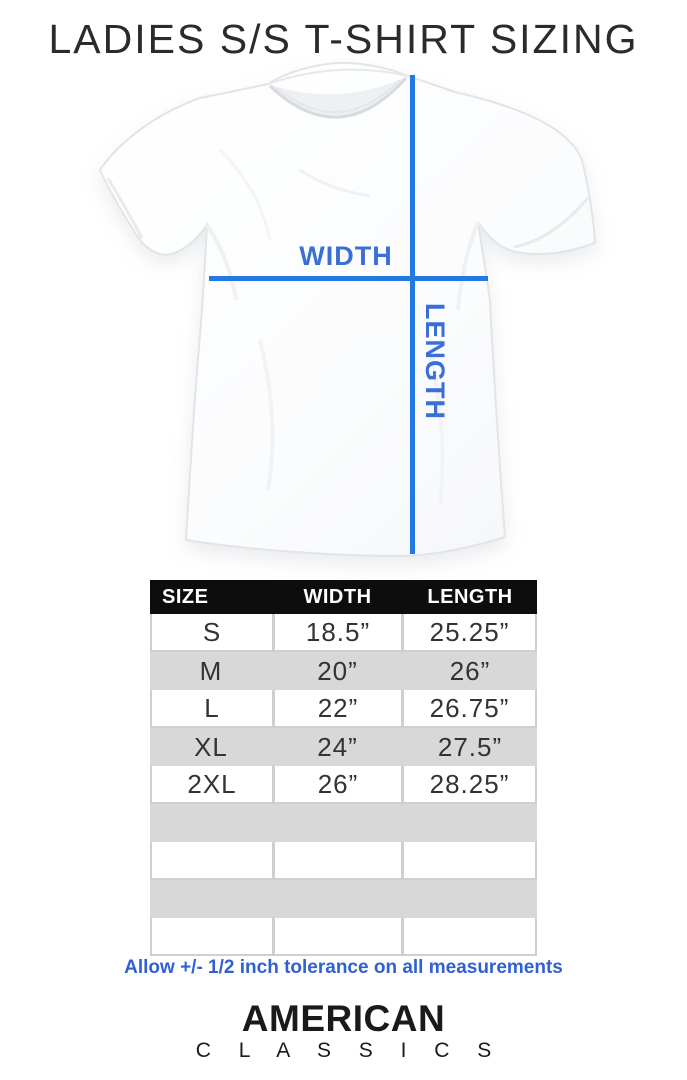 The image size is (687, 1080). What do you see at coordinates (435, 361) in the screenshot?
I see `length-label: LENGTH` at bounding box center [435, 361].